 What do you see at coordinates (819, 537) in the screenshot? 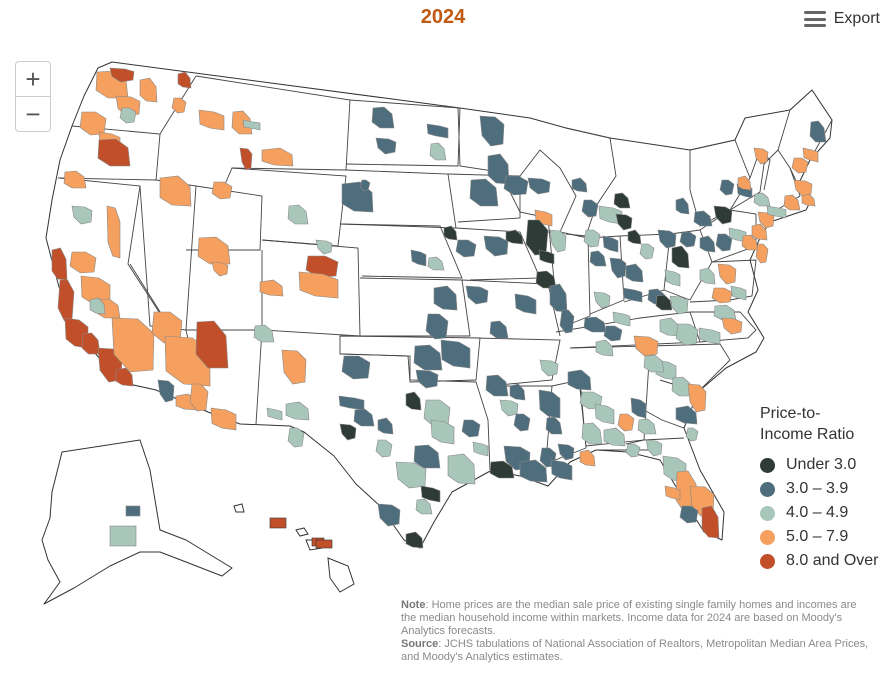
I see `legend-item-5-to-7-9: 5.0 – 7.9` at bounding box center [819, 537].